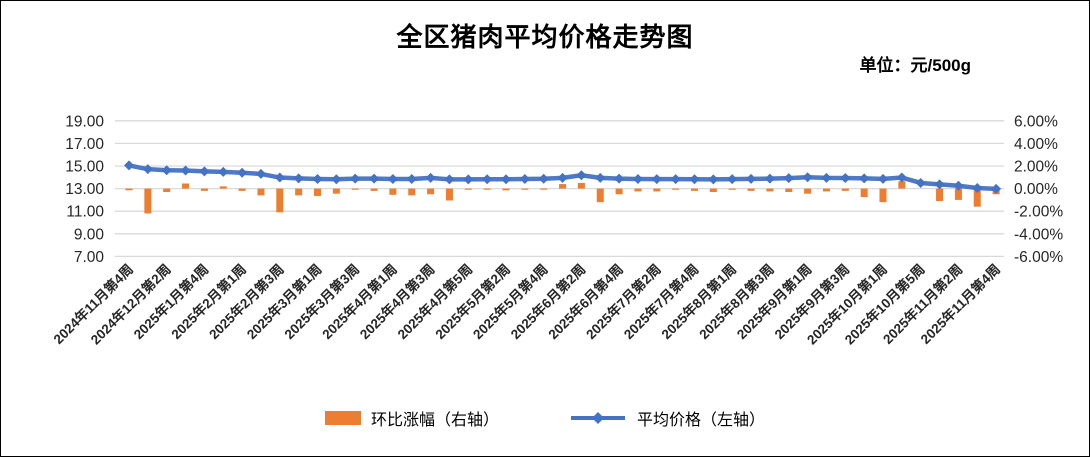  What do you see at coordinates (1038, 234) in the screenshot?
I see `svg-text: -4.00%` at bounding box center [1038, 234].